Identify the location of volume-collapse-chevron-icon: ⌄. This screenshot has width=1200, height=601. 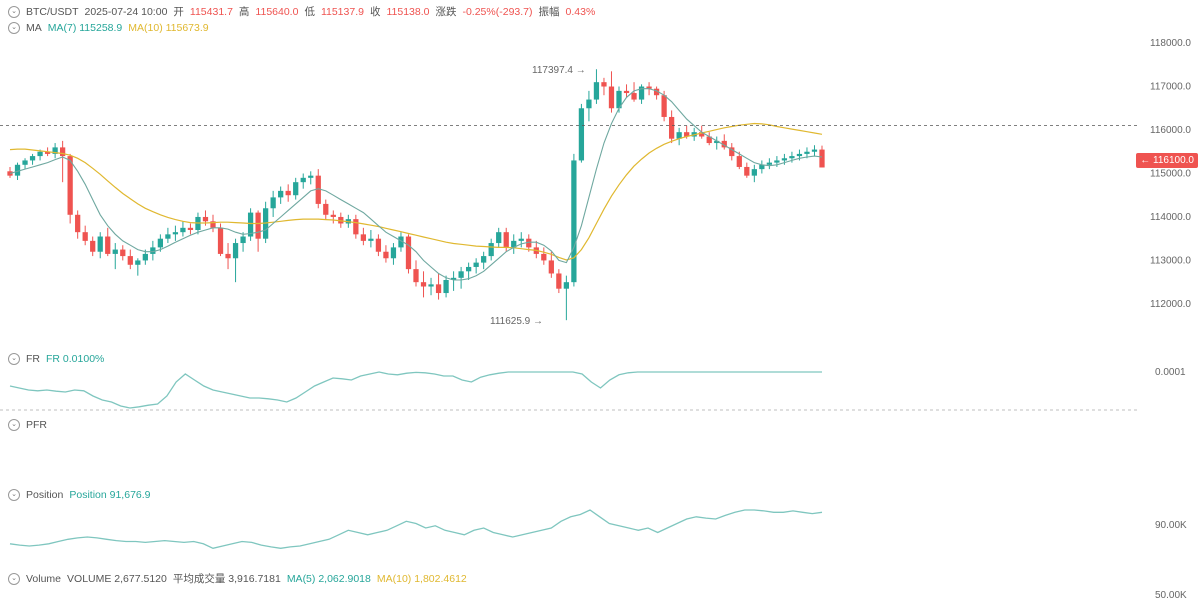
(14, 578).